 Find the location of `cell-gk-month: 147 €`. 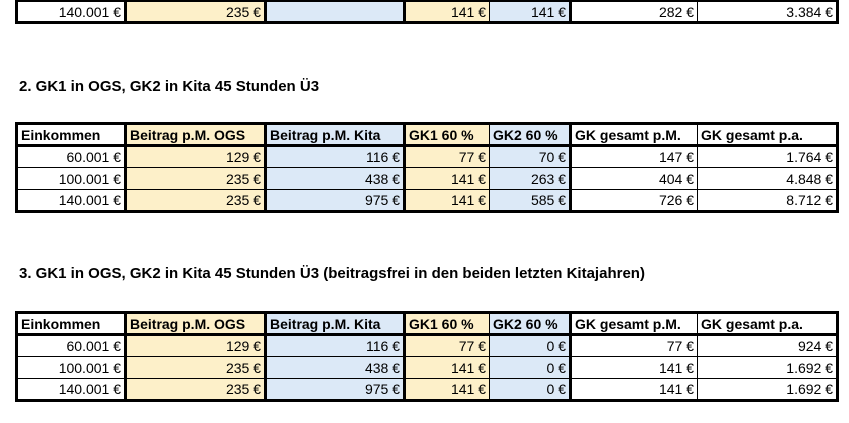

cell-gk-month: 147 € is located at coordinates (634, 156).